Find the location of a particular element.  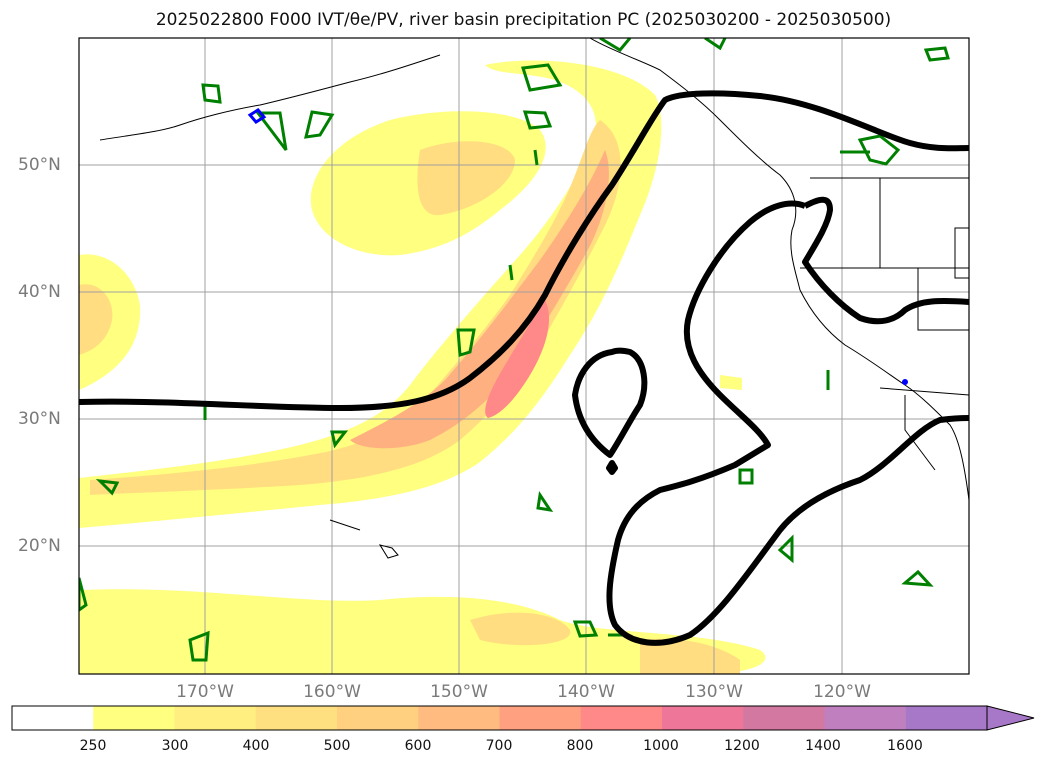

colorbar-extend-arrow is located at coordinates (1010, 718).